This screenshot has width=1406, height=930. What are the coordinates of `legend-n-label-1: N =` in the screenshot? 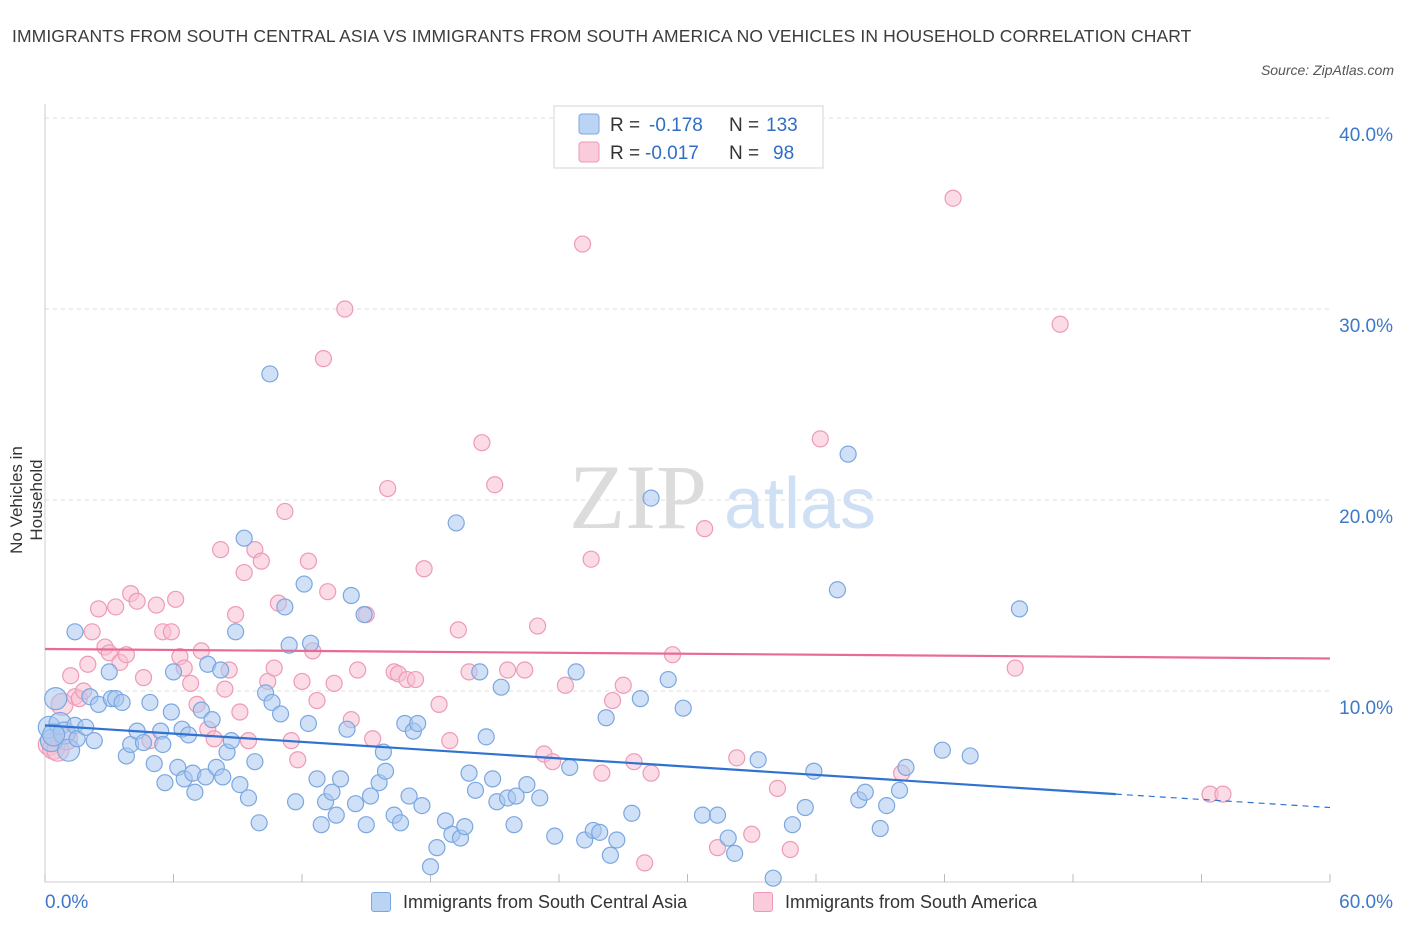 It's located at (744, 125).